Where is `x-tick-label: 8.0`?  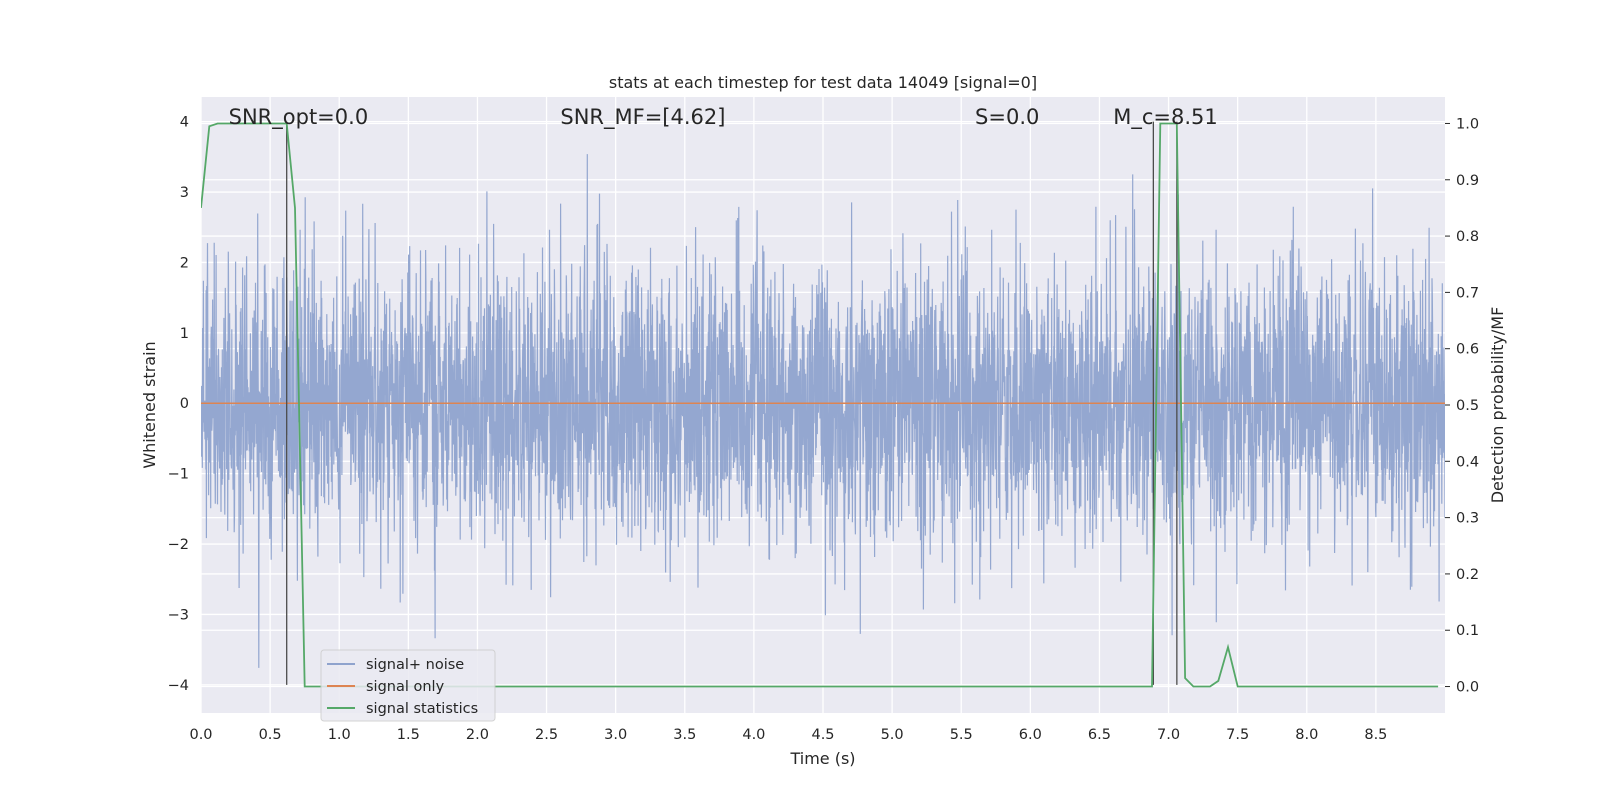 x-tick-label: 8.0 is located at coordinates (1306, 735).